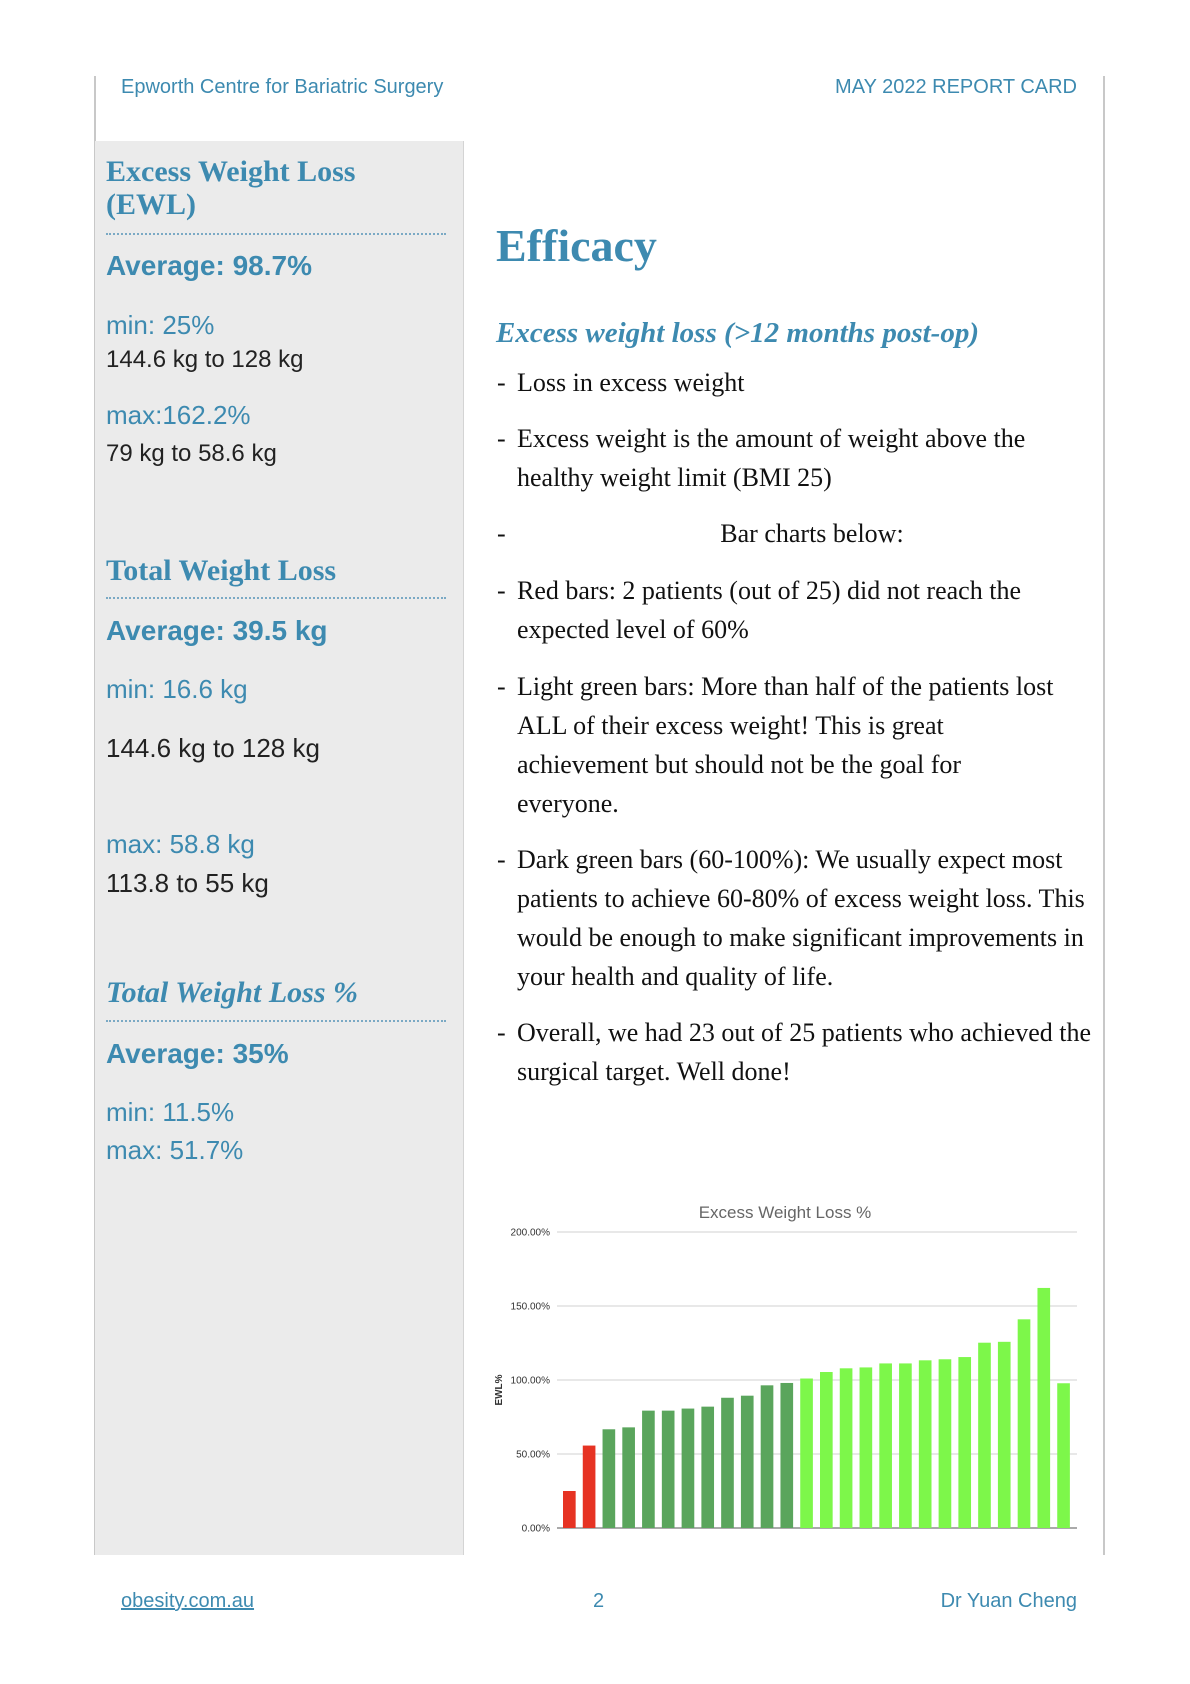 The width and height of the screenshot is (1190, 1684). I want to click on twlp-max: max: 51.7%, so click(175, 1150).